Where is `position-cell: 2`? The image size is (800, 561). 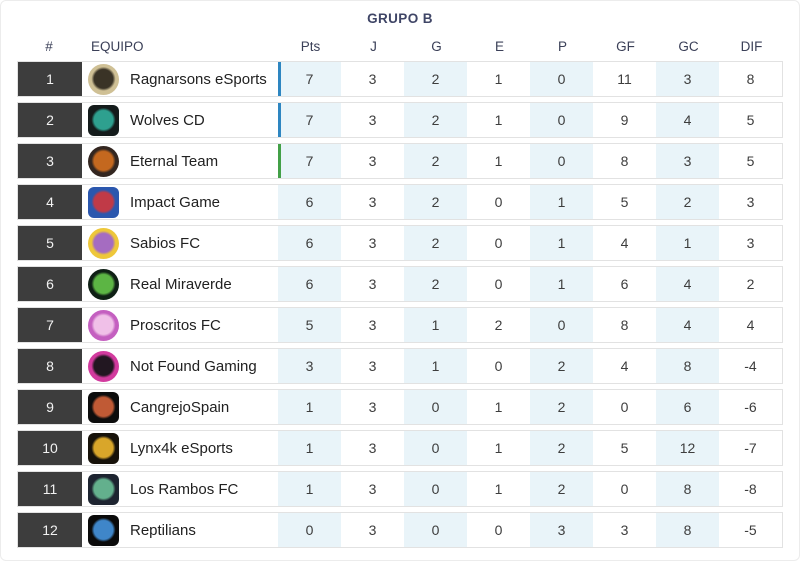
position-cell: 2 is located at coordinates (50, 120).